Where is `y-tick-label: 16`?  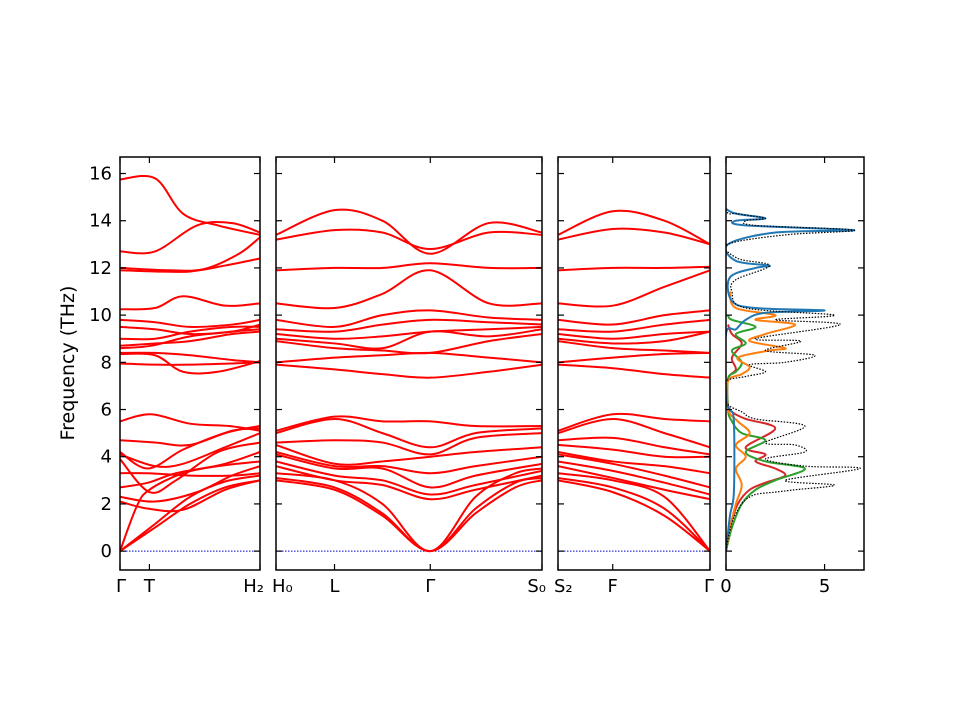
y-tick-label: 16 is located at coordinates (100, 174).